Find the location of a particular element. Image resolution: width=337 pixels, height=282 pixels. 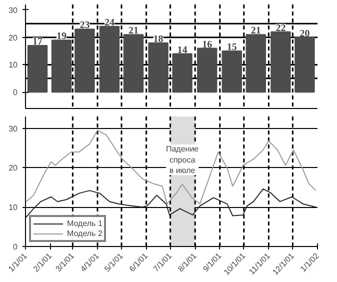

data-label: 22 is located at coordinates (281, 28).